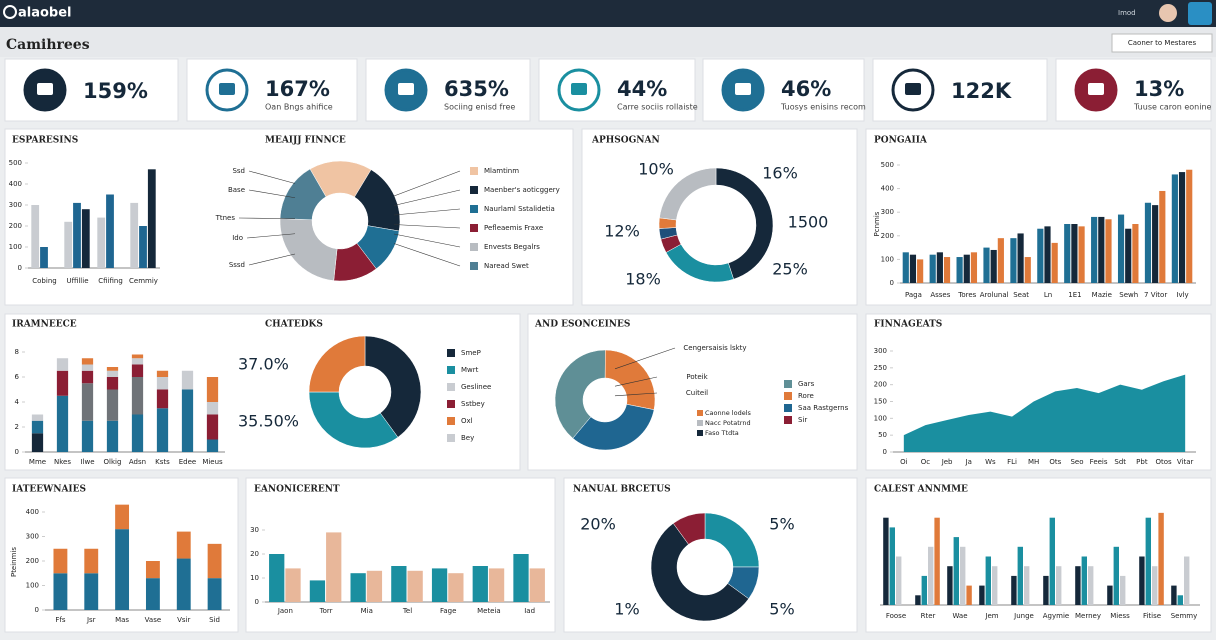 This screenshot has height=640, width=1216. I want to click on legend-label: Naread Swet, so click(506, 266).